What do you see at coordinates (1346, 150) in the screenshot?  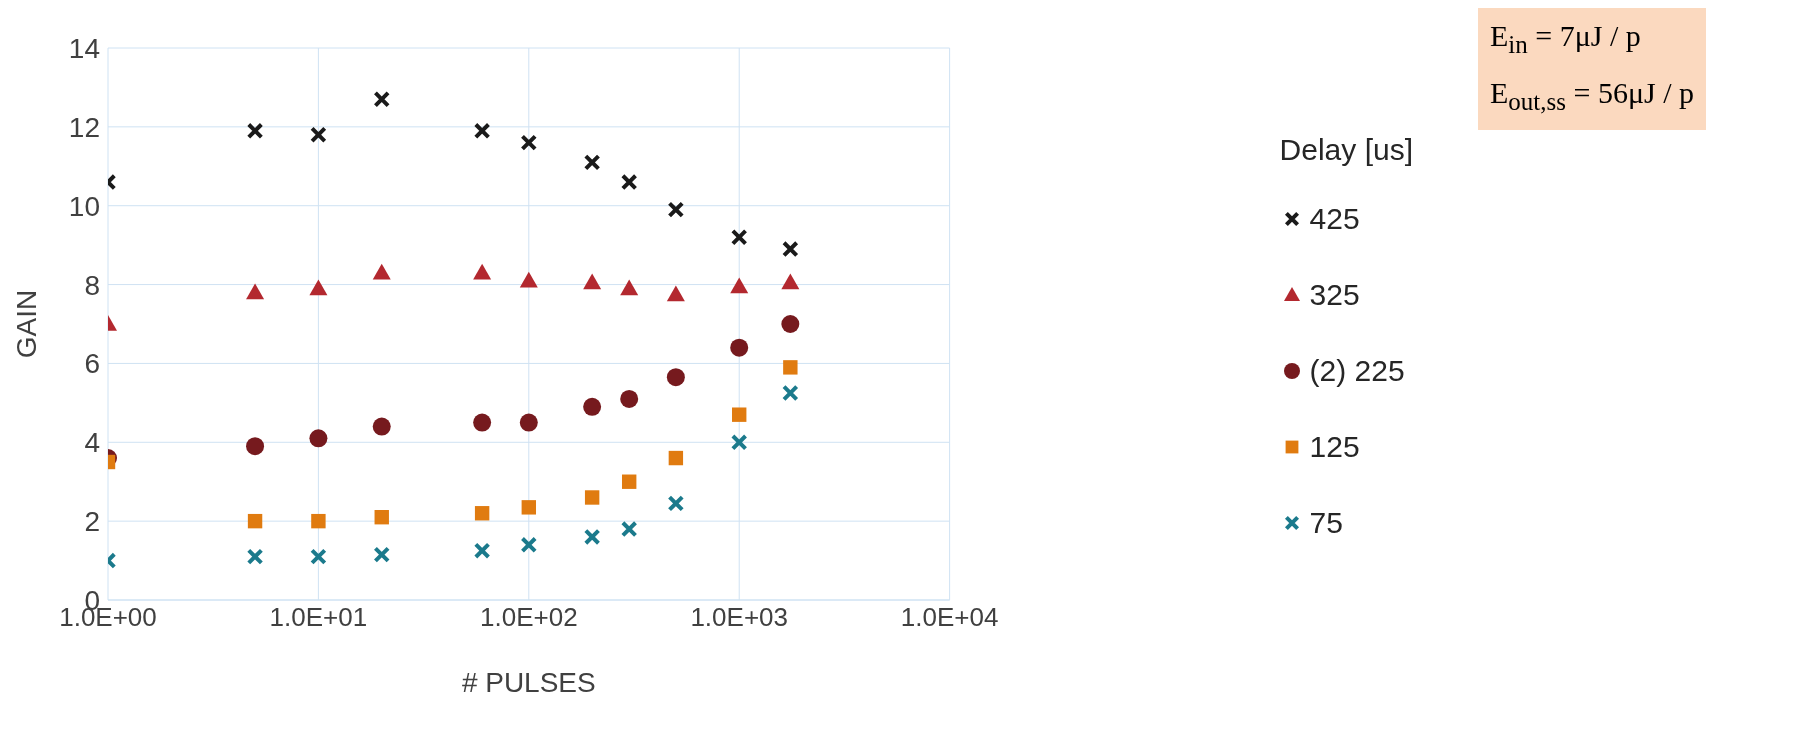 I see `legend-title: Delay [us]` at bounding box center [1346, 150].